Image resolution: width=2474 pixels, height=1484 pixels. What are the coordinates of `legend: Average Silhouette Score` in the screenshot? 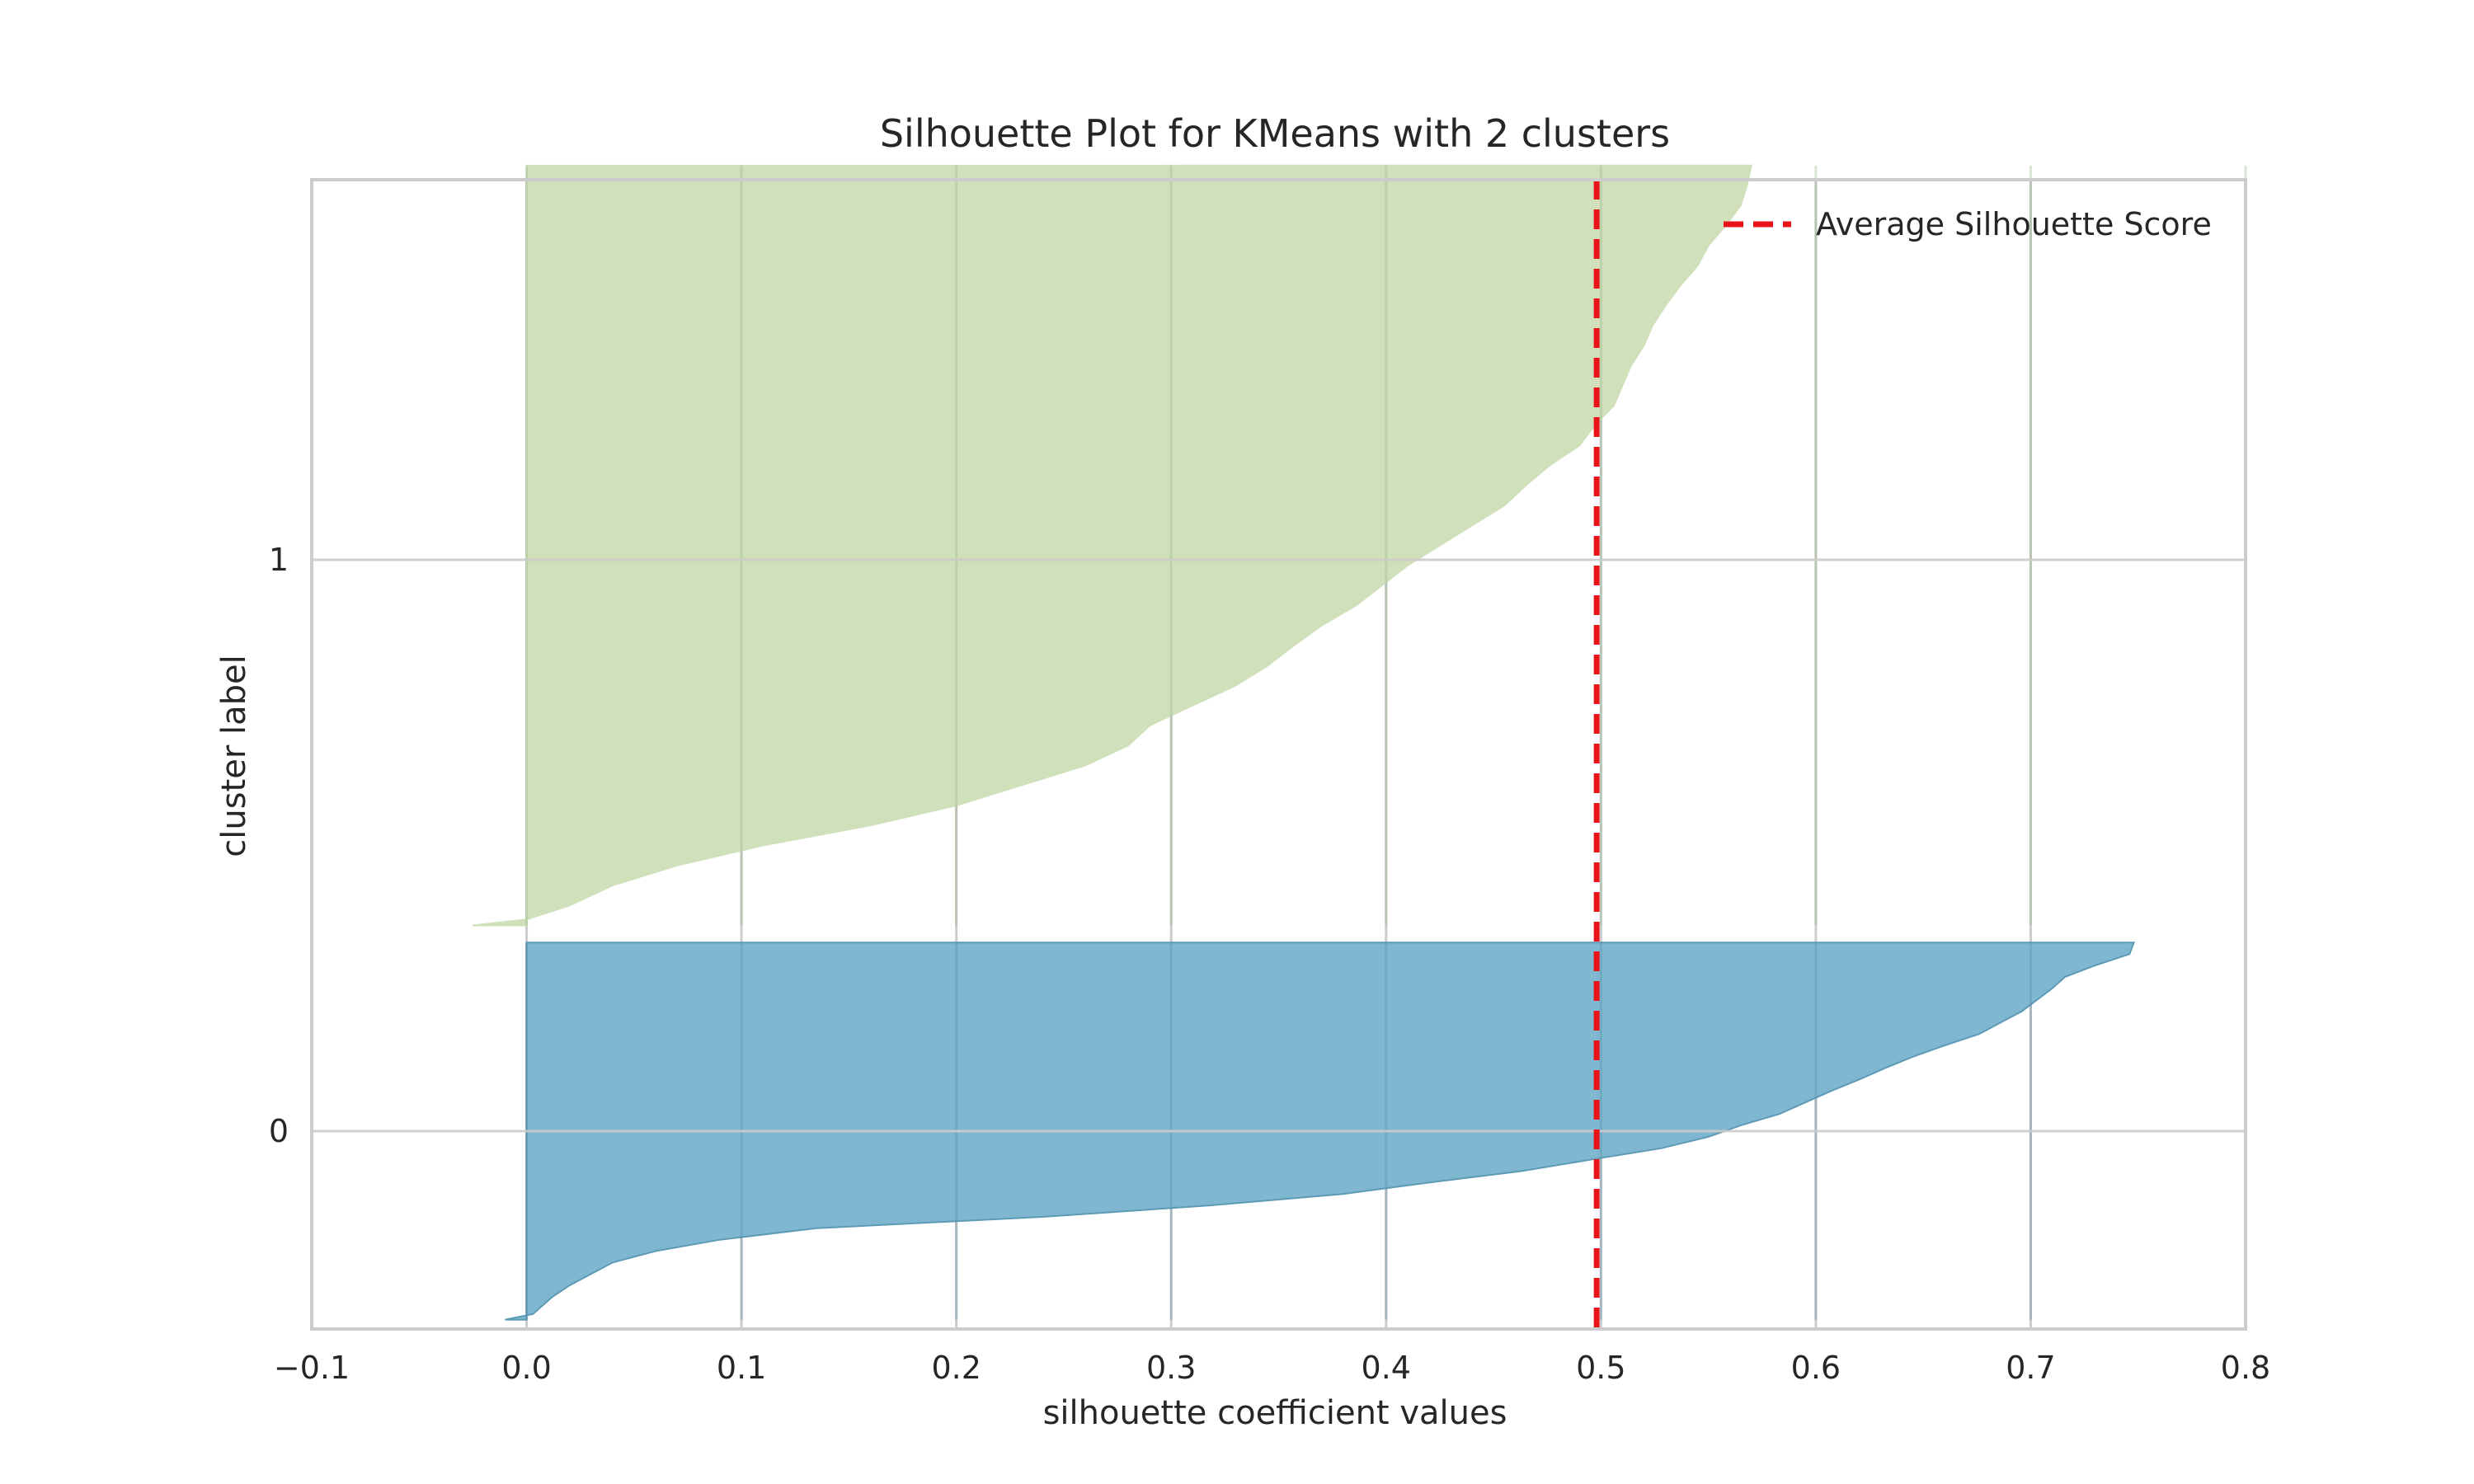 It's located at (1968, 224).